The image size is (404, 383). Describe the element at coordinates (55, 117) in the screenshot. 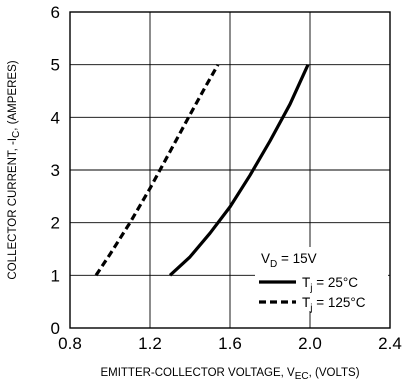

I see `y-tick-label-4: 4` at that location.